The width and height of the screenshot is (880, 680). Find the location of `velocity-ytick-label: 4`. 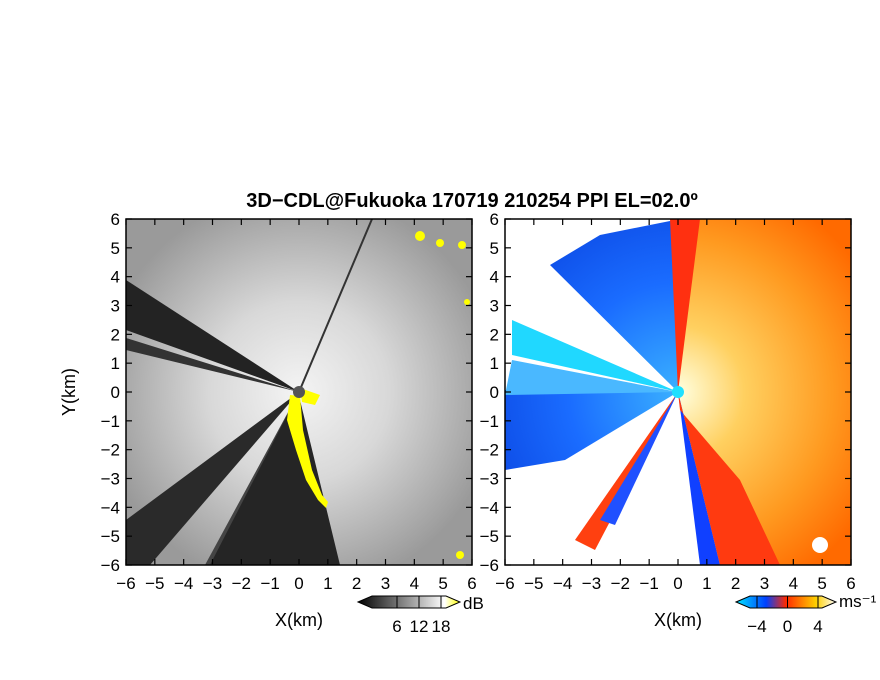

velocity-ytick-label: 4 is located at coordinates (494, 277).